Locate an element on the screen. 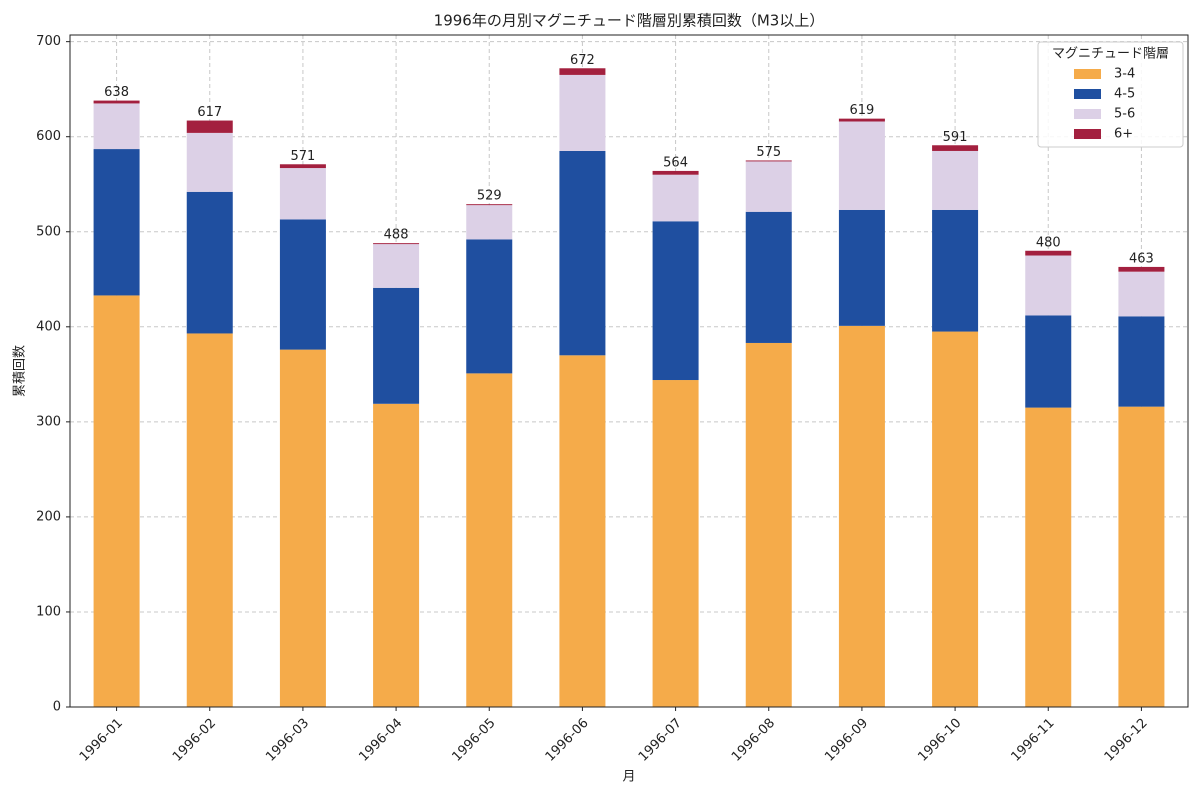 The width and height of the screenshot is (1200, 800). x-tick-label: 1996-07 is located at coordinates (660, 740).